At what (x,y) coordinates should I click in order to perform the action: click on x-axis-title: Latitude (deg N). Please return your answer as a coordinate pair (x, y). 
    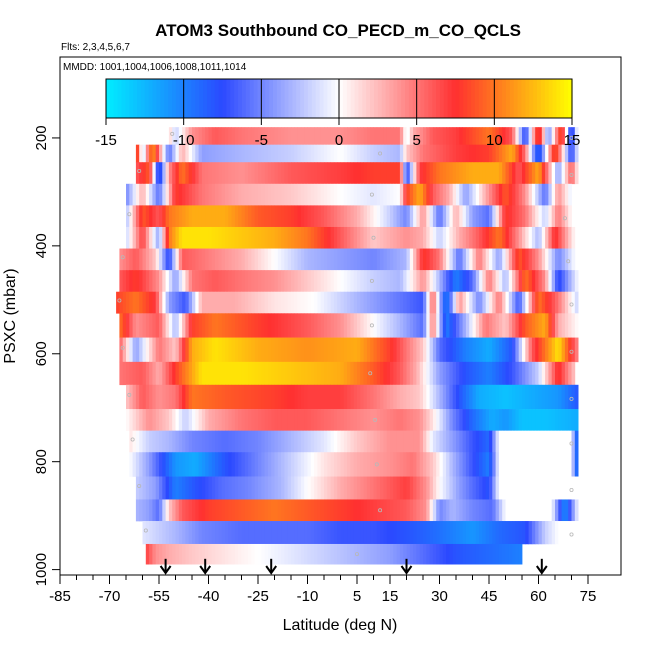
    Looking at the image, I should click on (340, 625).